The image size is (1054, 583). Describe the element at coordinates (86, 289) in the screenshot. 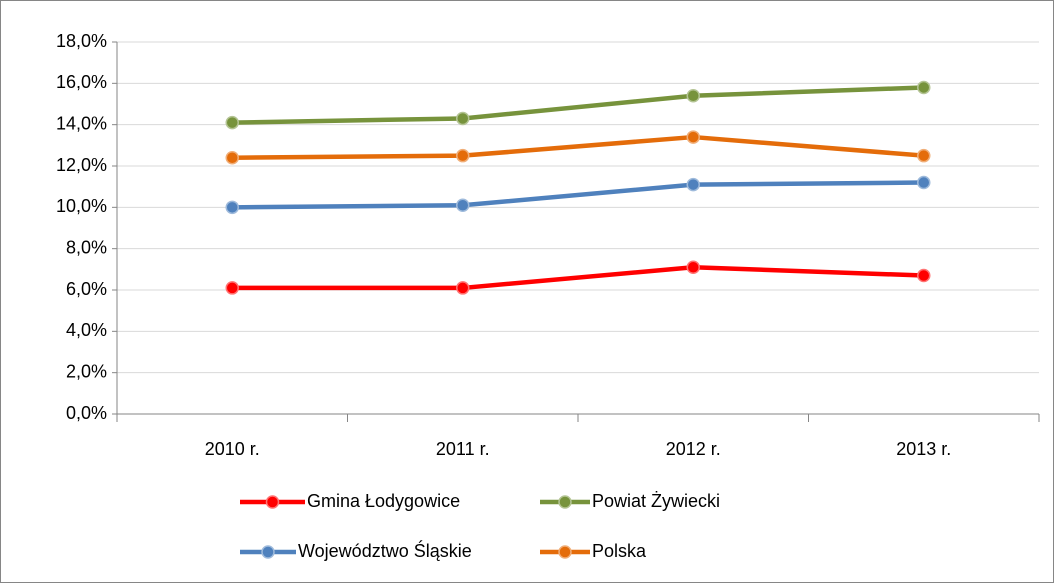

I see `y-tick-label: 6,0%` at that location.